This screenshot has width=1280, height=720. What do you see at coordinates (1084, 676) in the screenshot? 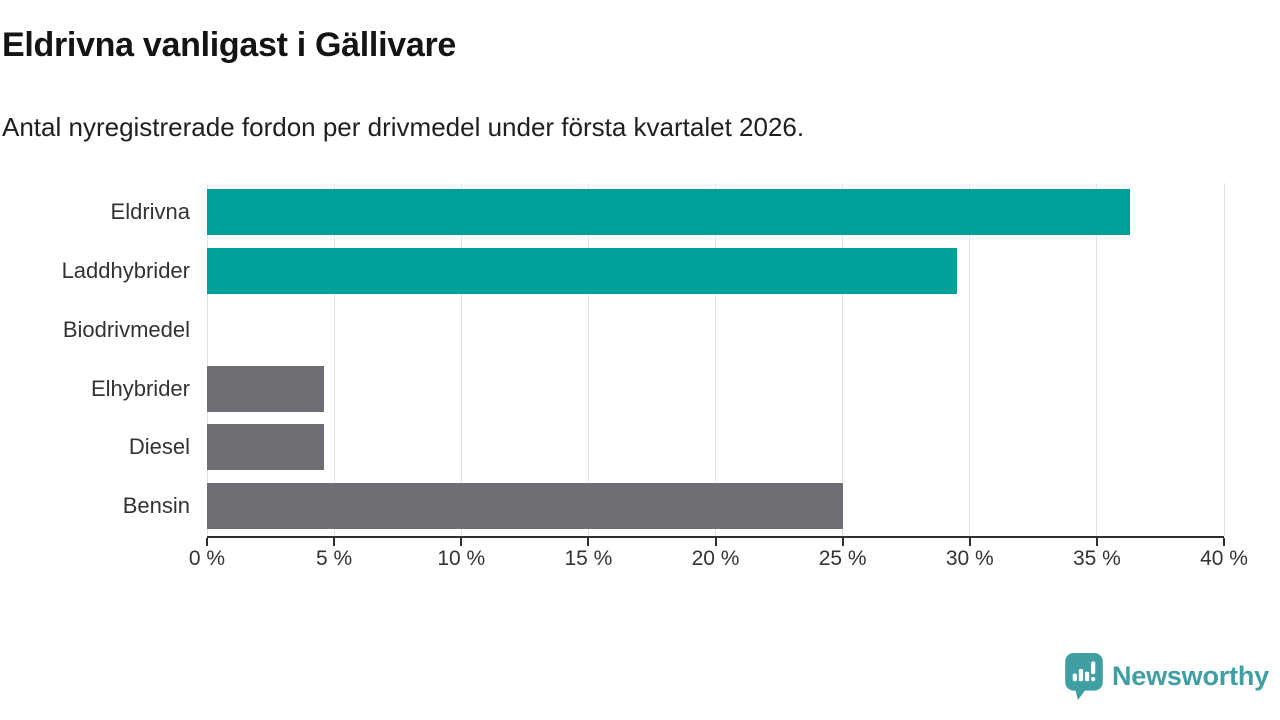
I see `newsworthy-speech-bubble-chart-icon` at bounding box center [1084, 676].